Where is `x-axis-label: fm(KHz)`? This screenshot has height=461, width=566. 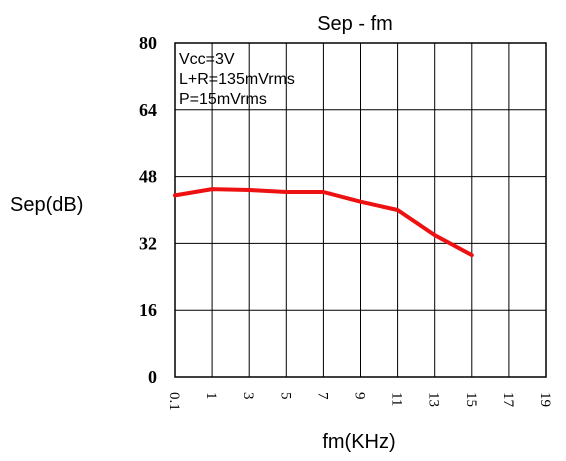
x-axis-label: fm(KHz) is located at coordinates (358, 442).